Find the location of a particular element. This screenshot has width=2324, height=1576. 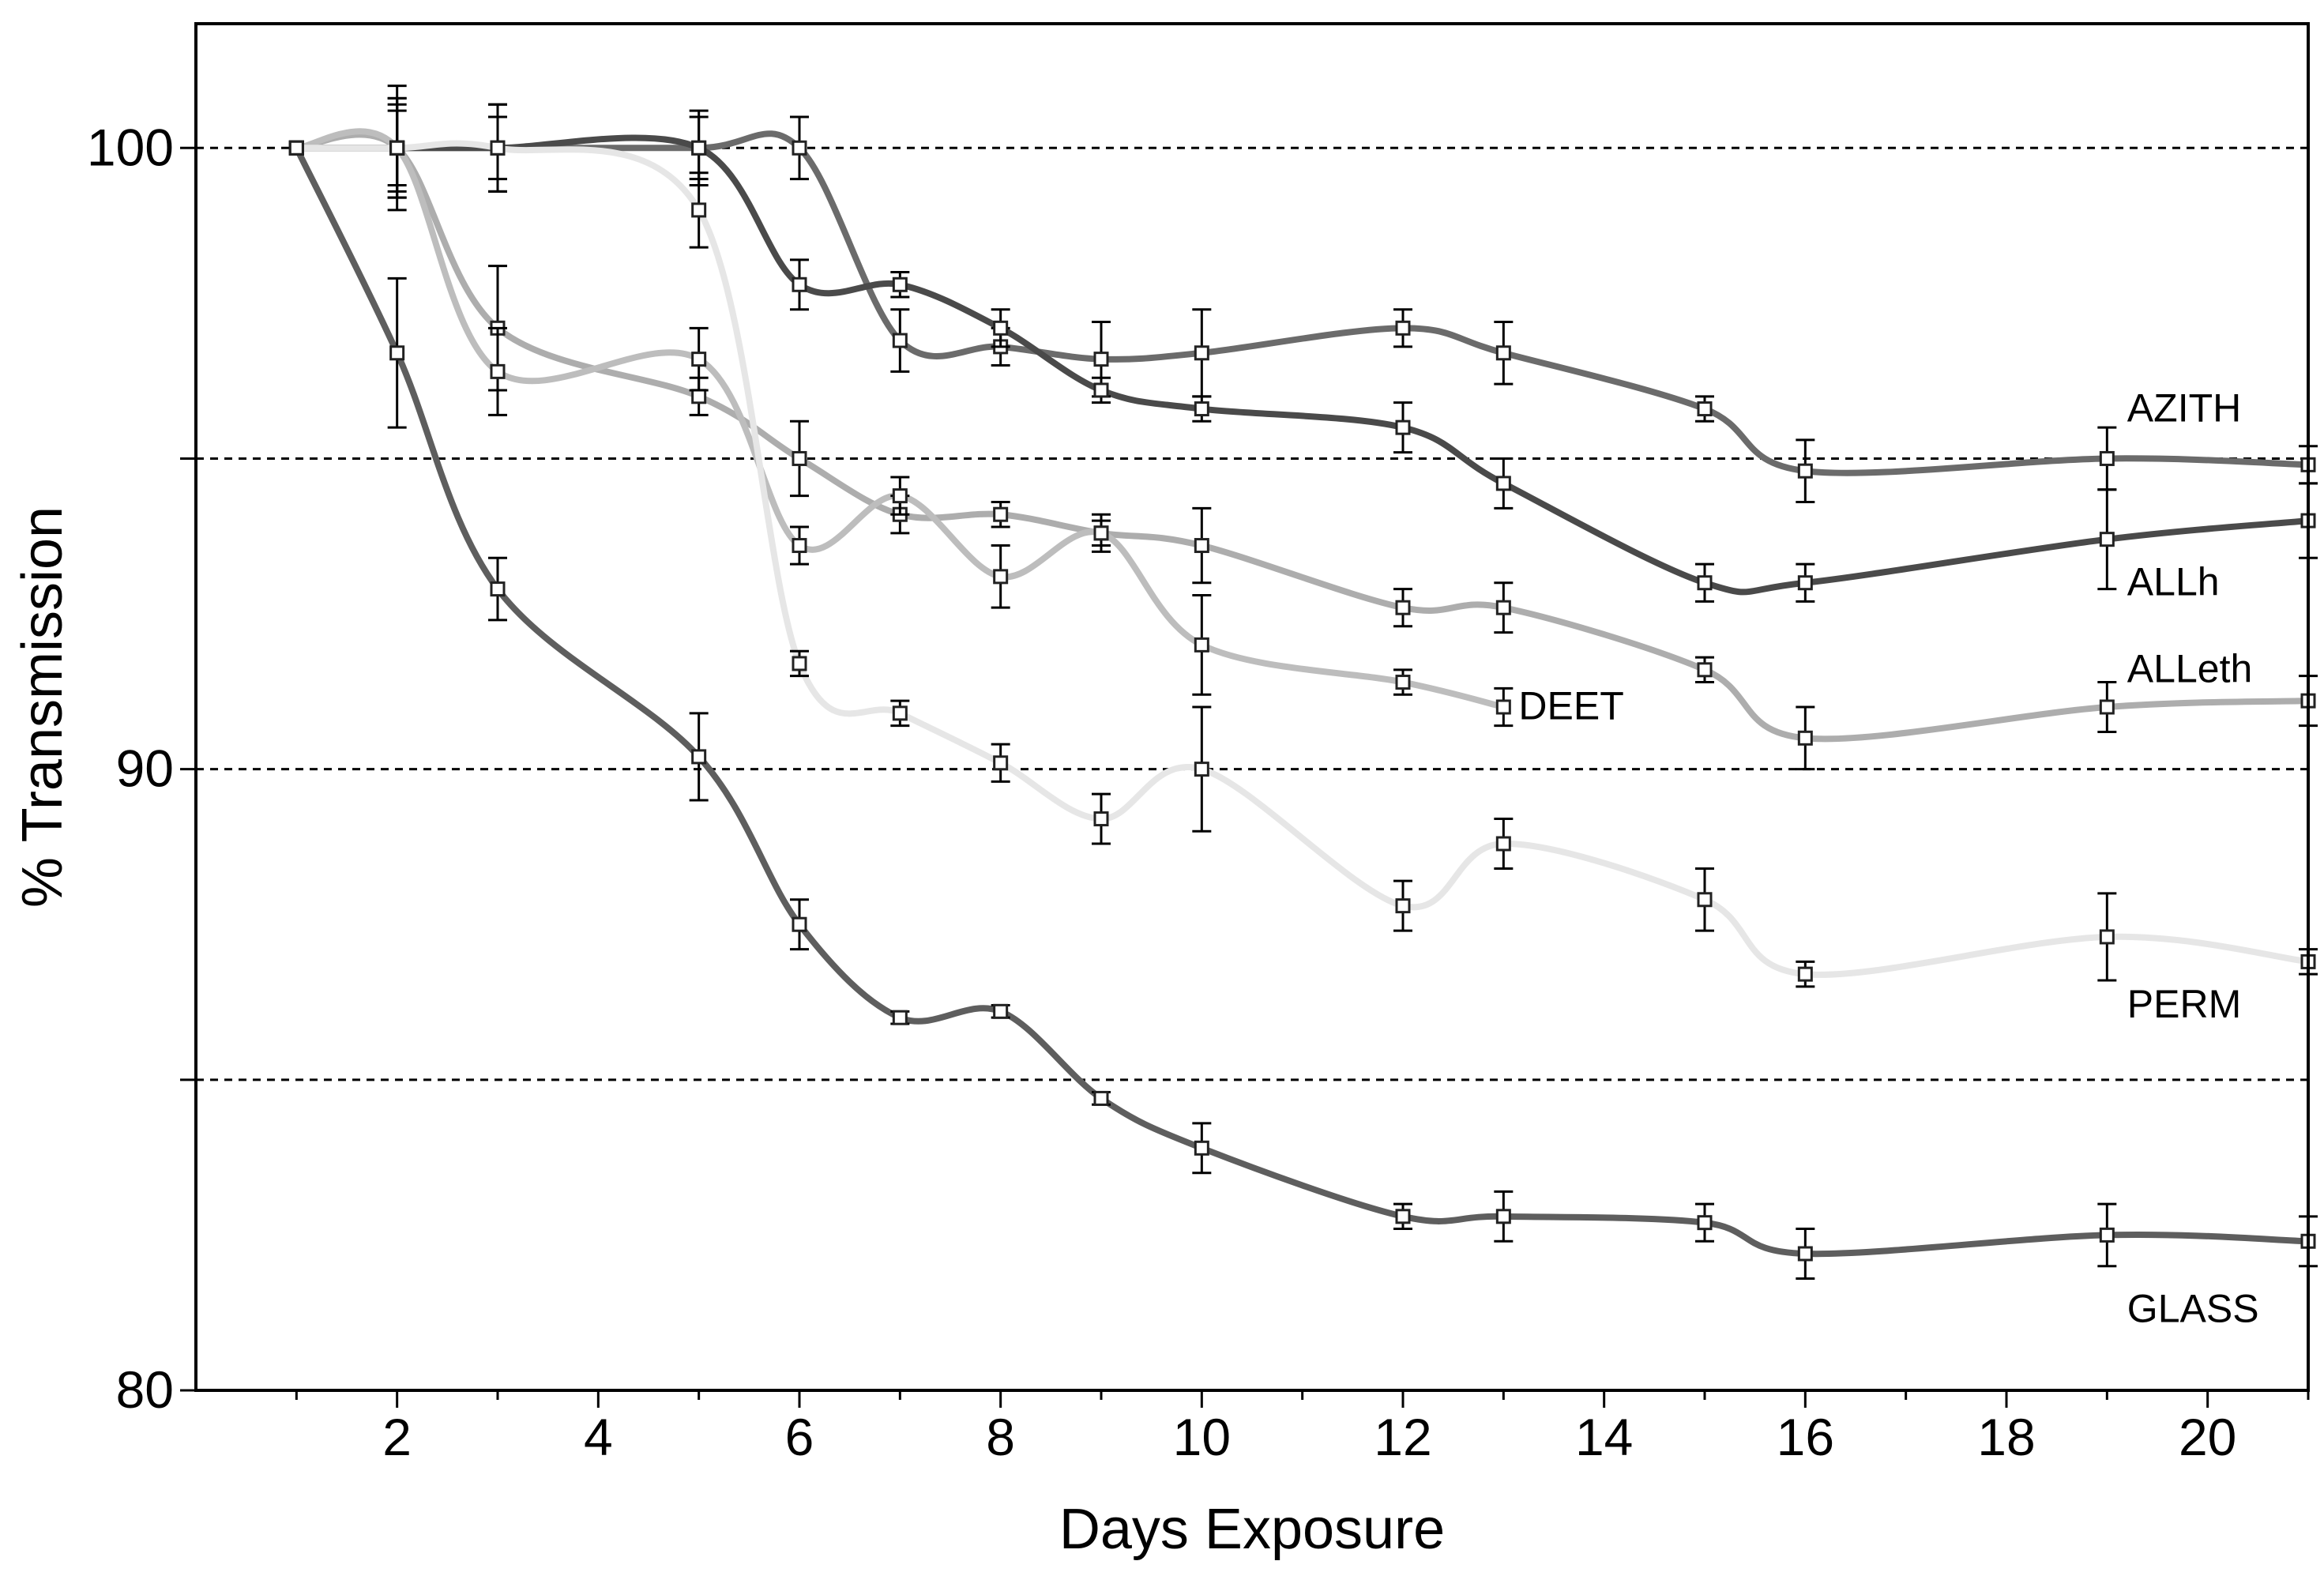

series-label-glass: GLASS is located at coordinates (2193, 1309).